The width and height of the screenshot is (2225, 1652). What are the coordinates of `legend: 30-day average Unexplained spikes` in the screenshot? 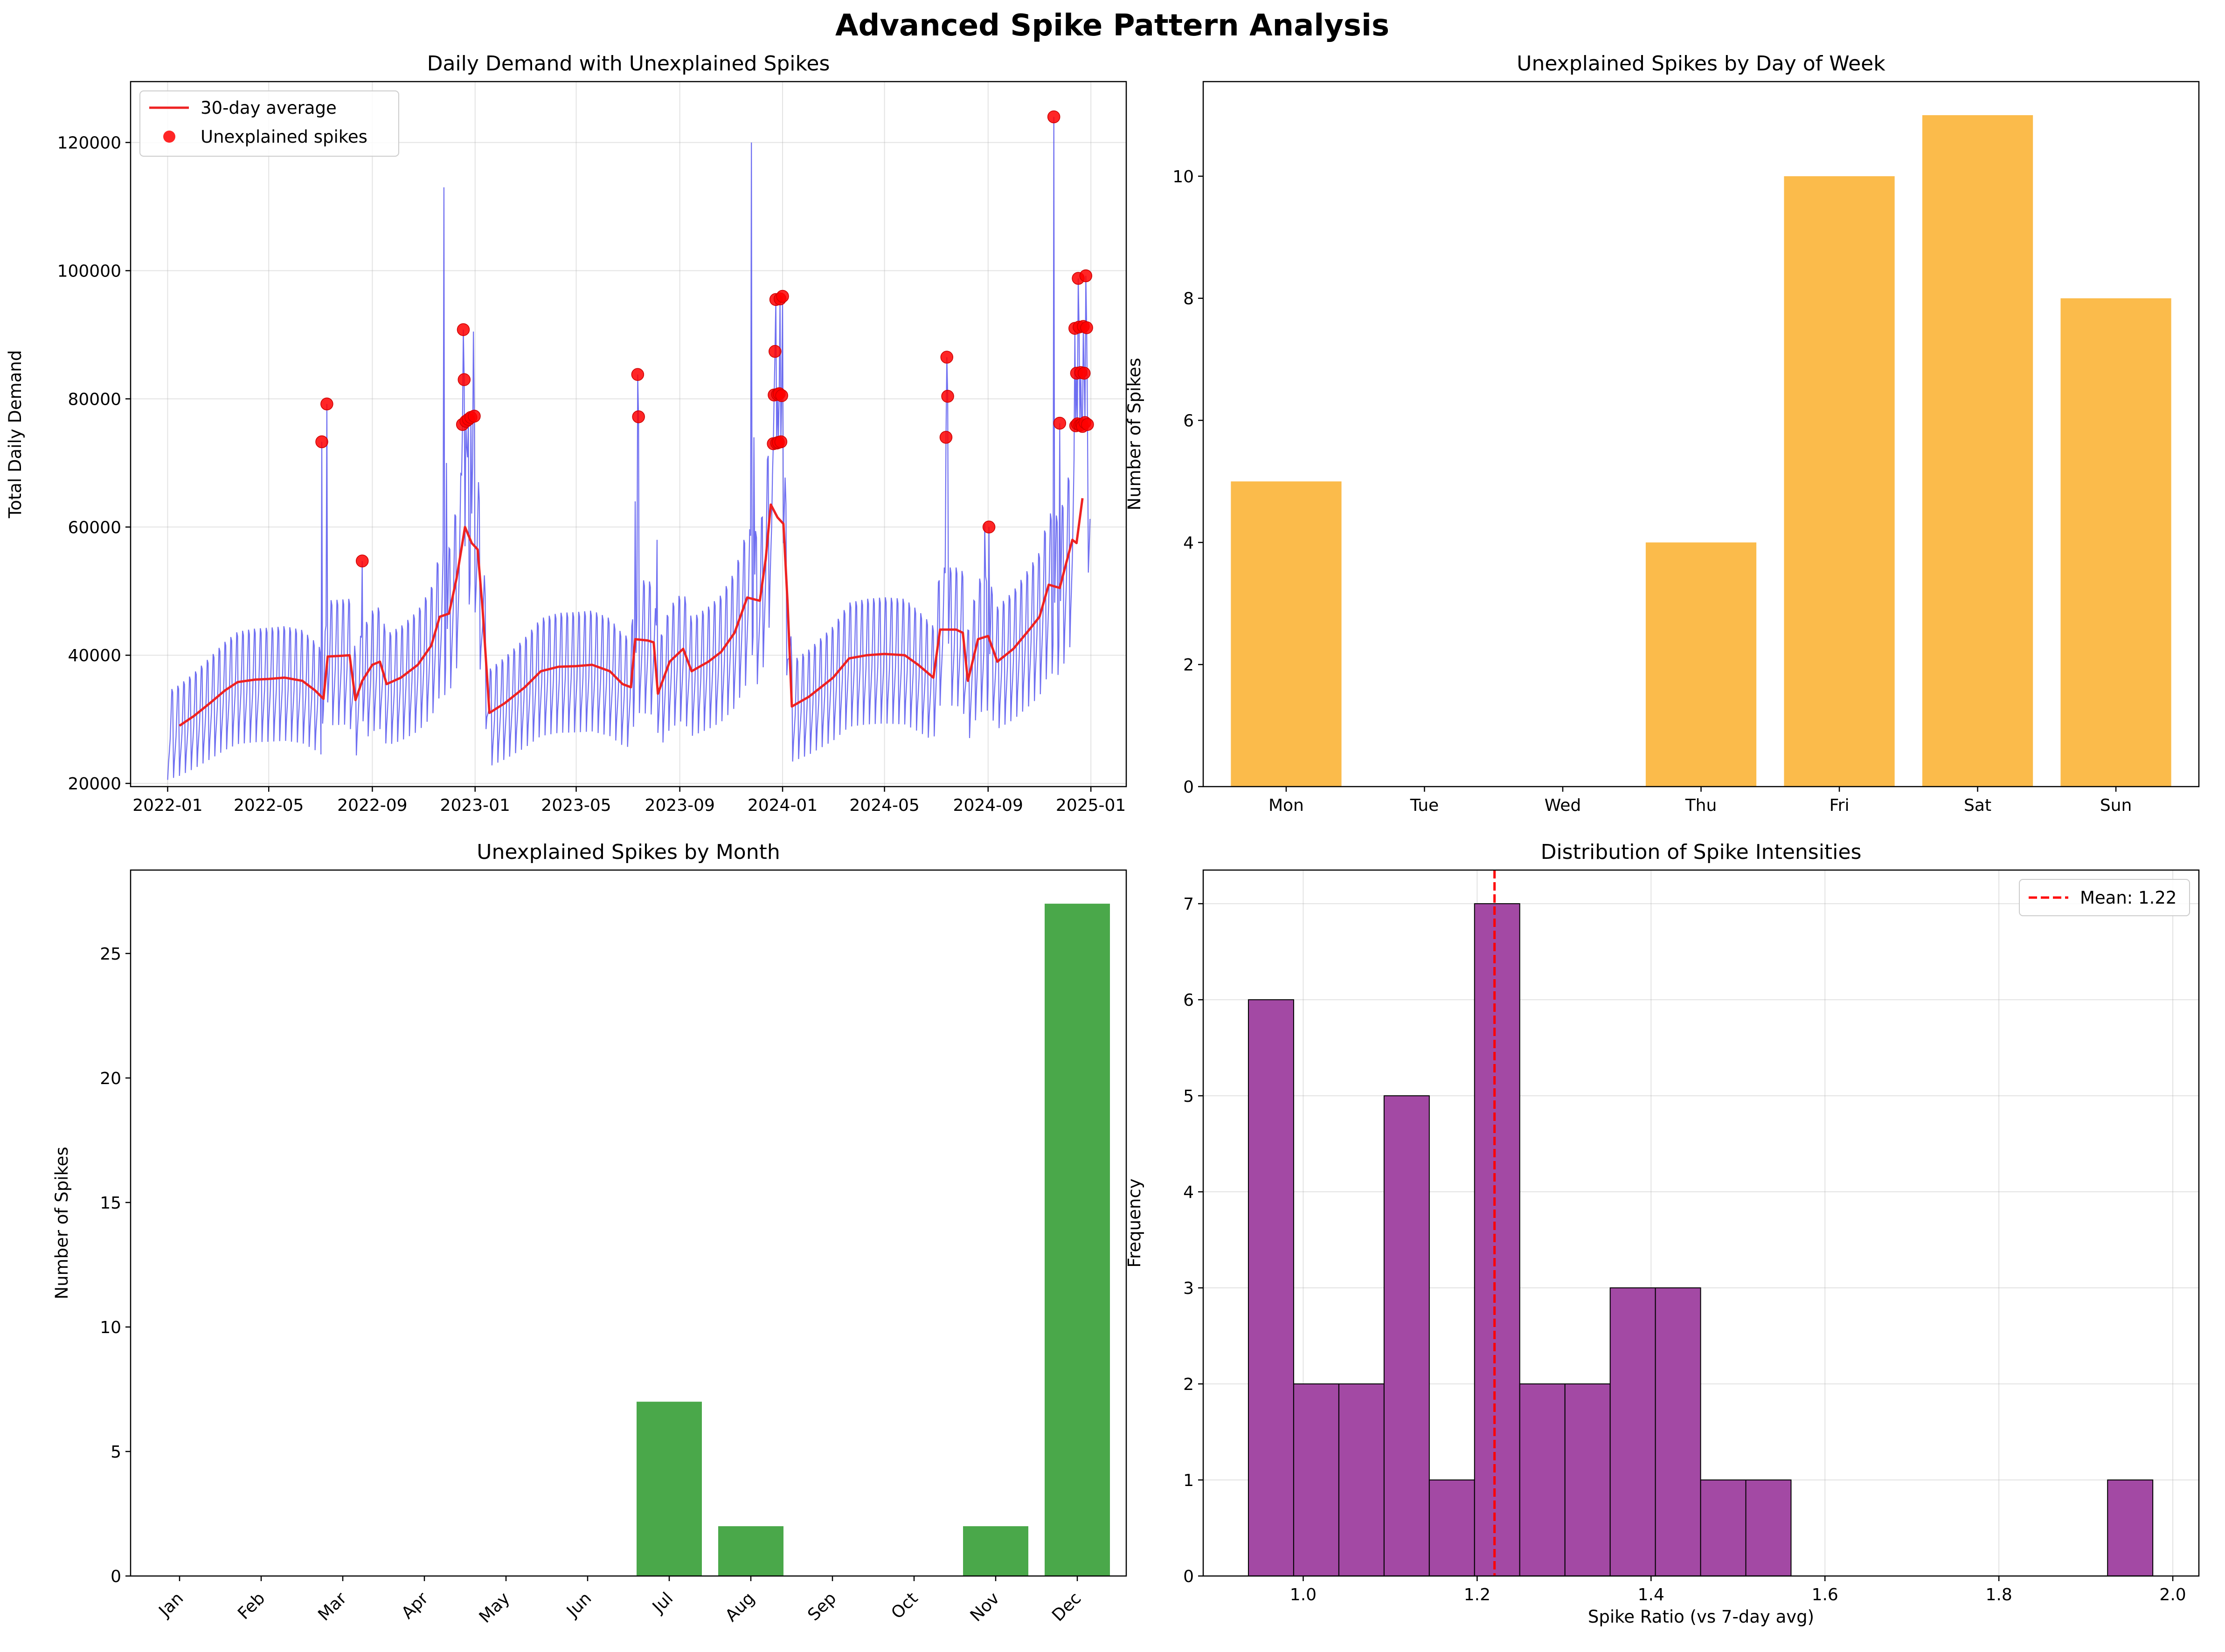 It's located at (269, 123).